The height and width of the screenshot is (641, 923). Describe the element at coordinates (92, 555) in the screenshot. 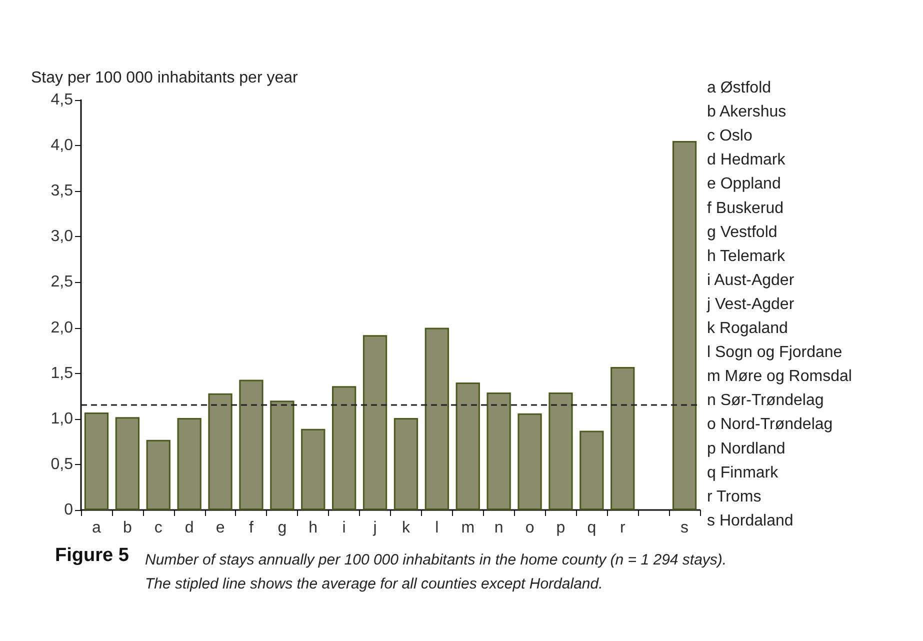

I see `text: Figure 5` at that location.